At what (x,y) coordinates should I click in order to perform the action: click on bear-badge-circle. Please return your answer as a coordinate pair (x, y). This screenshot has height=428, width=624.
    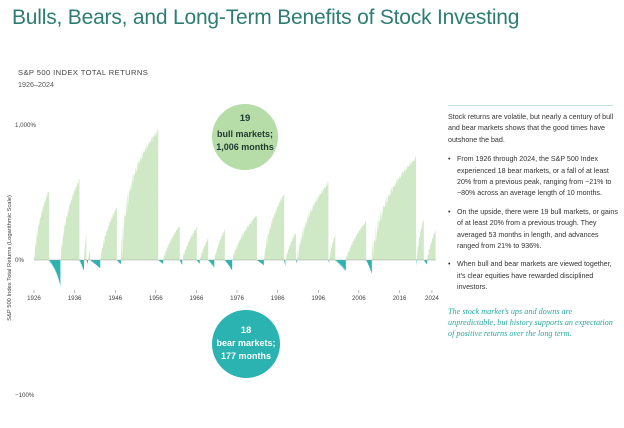
    Looking at the image, I should click on (246, 344).